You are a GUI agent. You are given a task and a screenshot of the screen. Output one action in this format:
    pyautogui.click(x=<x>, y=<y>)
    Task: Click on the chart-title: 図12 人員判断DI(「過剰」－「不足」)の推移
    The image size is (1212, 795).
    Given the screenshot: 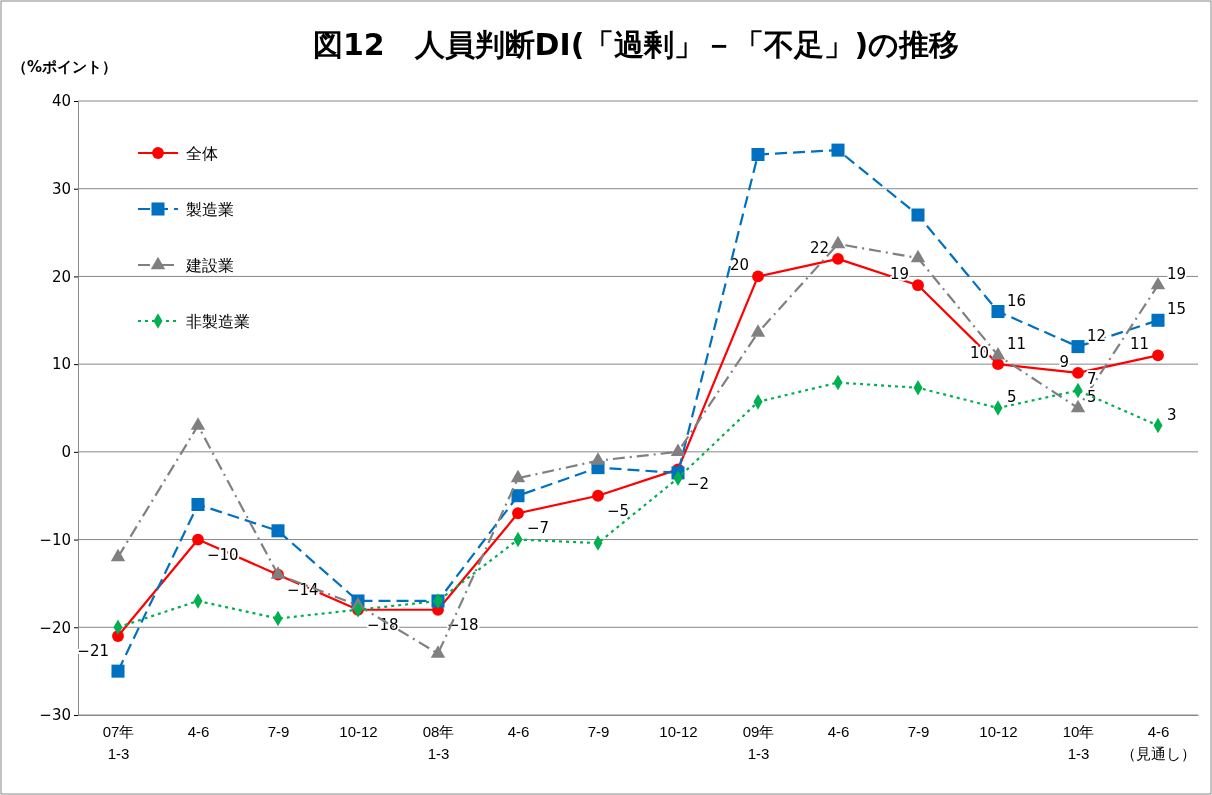 What is the action you would take?
    pyautogui.click(x=636, y=44)
    